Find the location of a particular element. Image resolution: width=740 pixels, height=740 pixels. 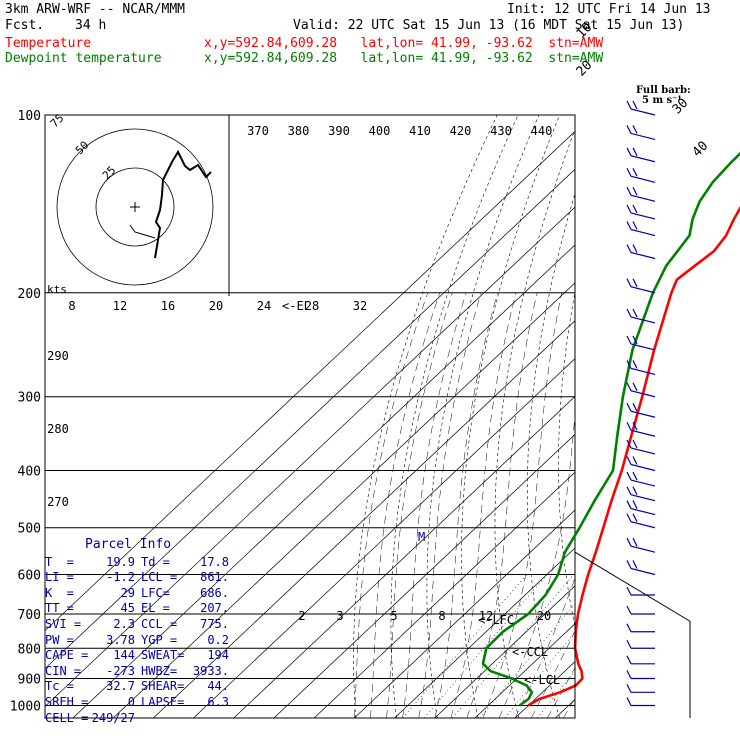

parcel-info-cell: -1.2 is located at coordinates (120, 577).